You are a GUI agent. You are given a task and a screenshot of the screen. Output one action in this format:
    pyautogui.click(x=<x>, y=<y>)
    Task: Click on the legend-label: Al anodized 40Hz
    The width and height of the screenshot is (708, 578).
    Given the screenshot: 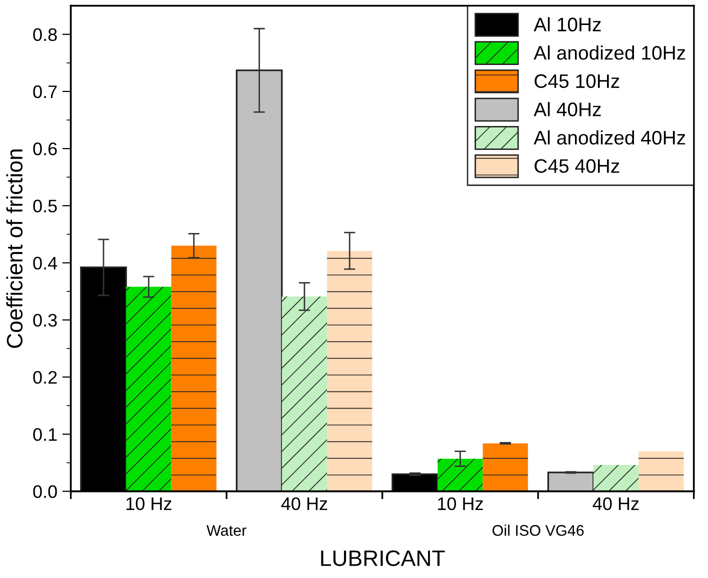 What is the action you would take?
    pyautogui.click(x=610, y=137)
    